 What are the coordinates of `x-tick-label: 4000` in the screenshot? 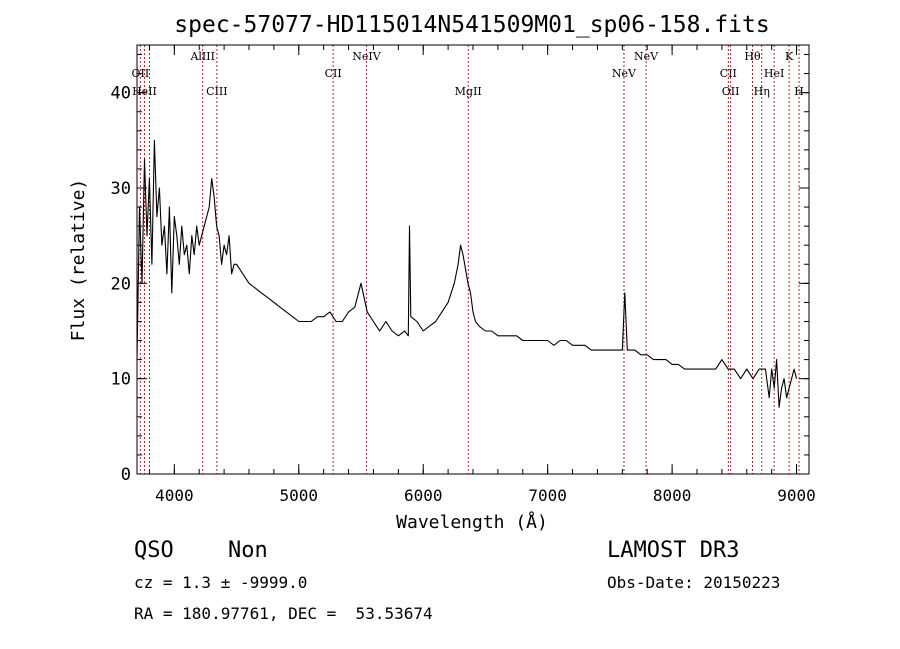 It's located at (174, 495).